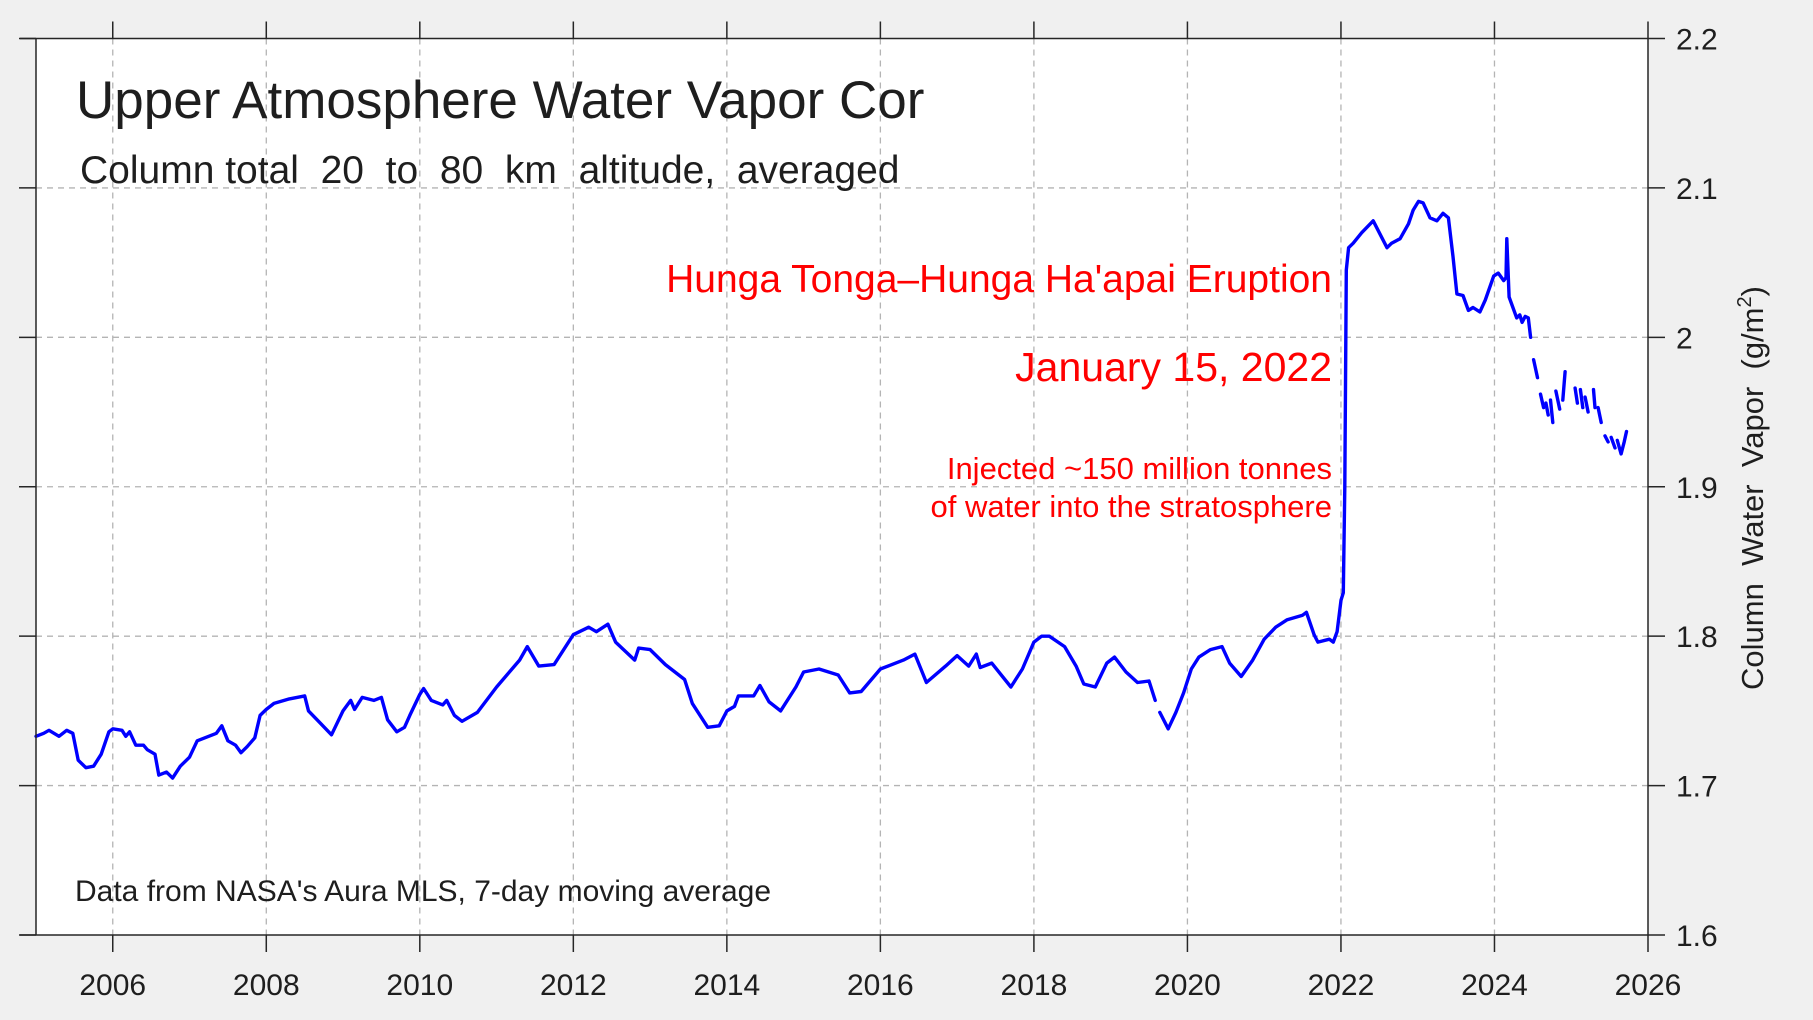 The image size is (1813, 1020). I want to click on y-axis-label-suffix: ), so click(1752, 291).